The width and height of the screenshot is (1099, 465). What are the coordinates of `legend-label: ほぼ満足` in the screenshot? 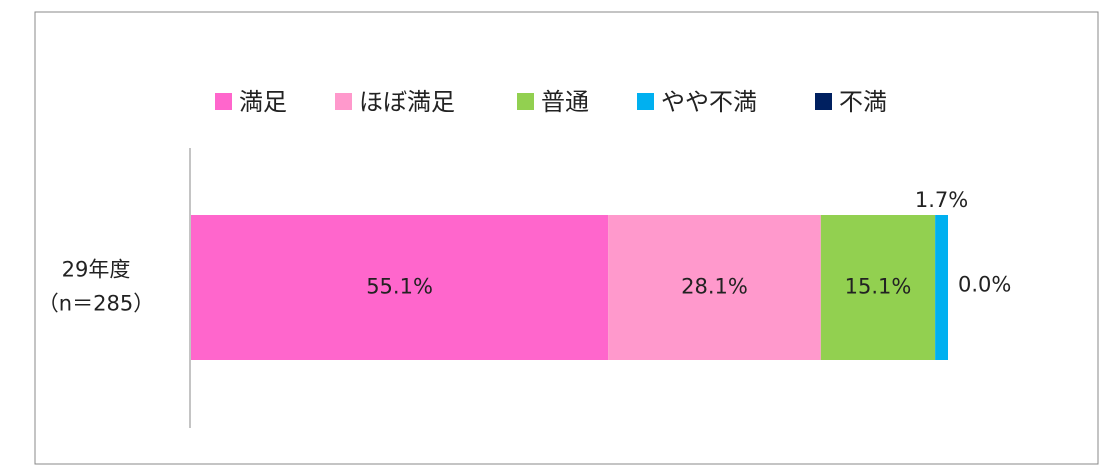 It's located at (407, 102).